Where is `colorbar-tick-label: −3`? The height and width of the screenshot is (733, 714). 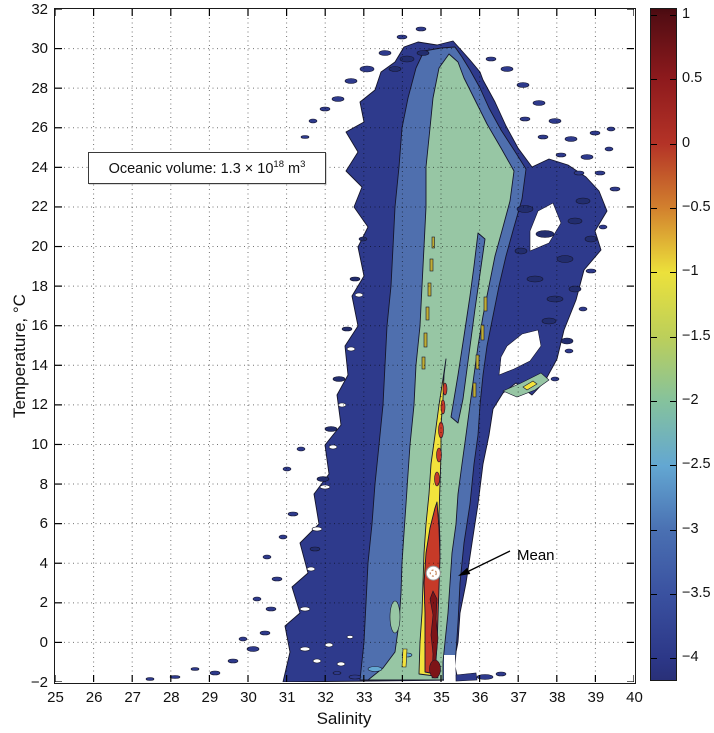 colorbar-tick-label: −3 is located at coordinates (690, 528).